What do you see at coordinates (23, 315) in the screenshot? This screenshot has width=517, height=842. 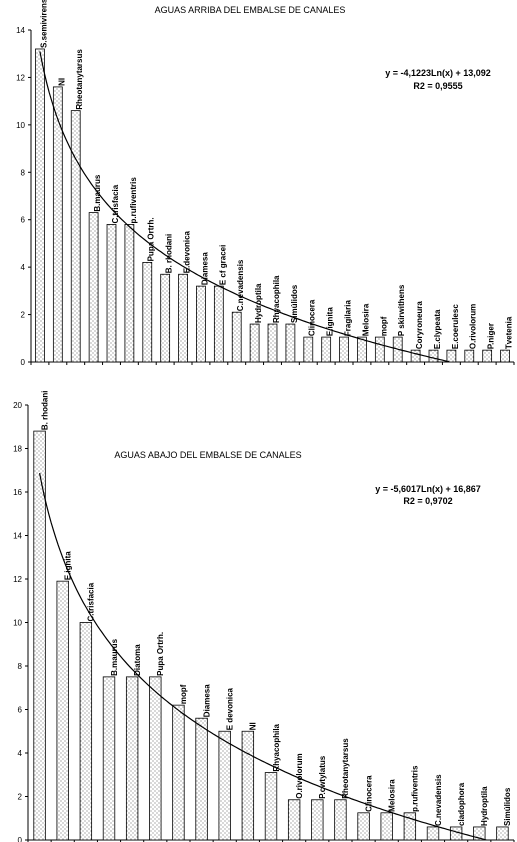 I see `y-tick-label: 2` at bounding box center [23, 315].